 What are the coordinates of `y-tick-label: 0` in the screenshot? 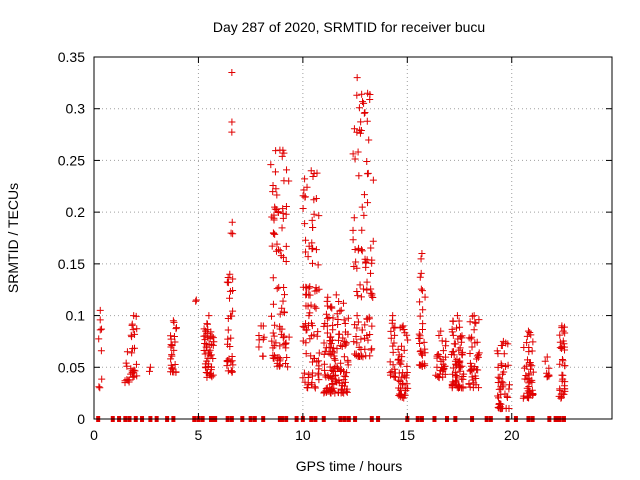 It's located at (81, 419).